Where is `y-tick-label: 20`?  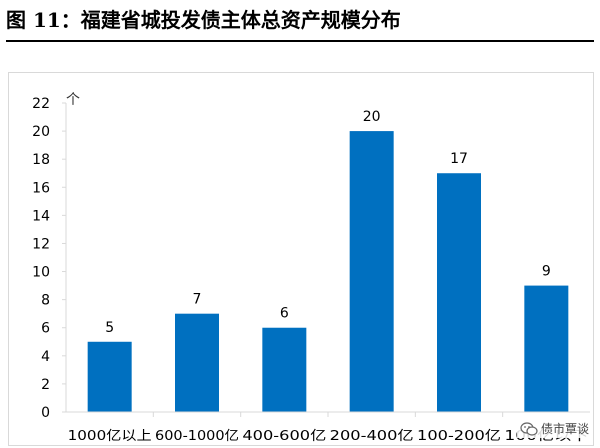 y-tick-label: 20 is located at coordinates (41, 132).